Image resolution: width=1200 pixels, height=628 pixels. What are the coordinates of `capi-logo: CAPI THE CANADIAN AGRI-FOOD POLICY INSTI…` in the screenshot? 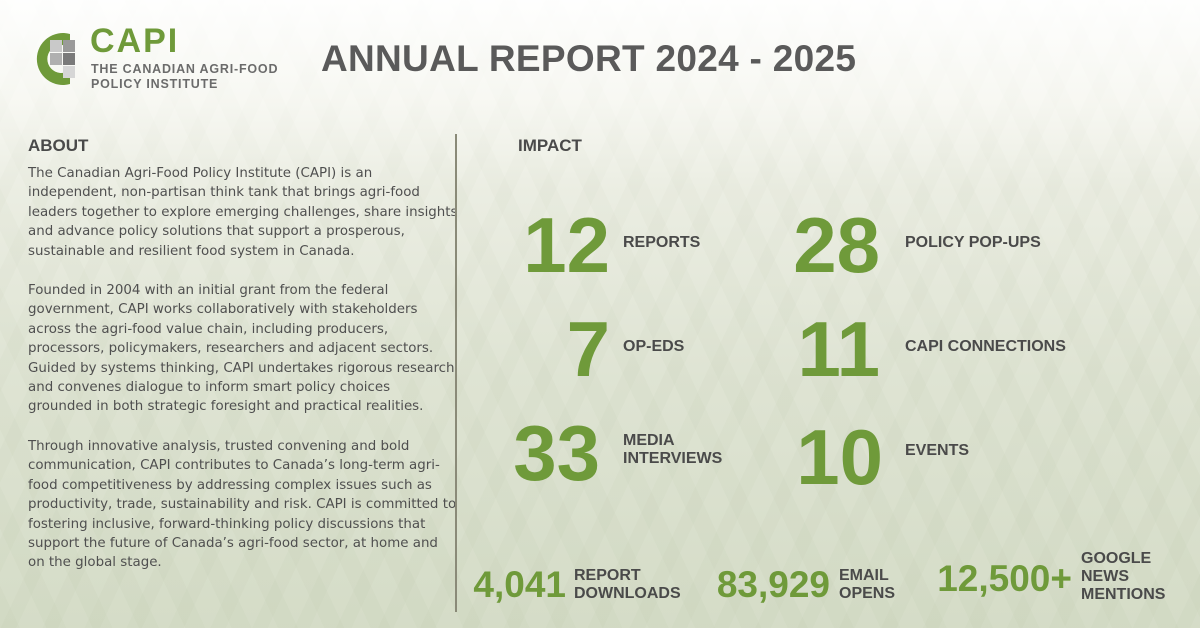 It's located at (165, 59).